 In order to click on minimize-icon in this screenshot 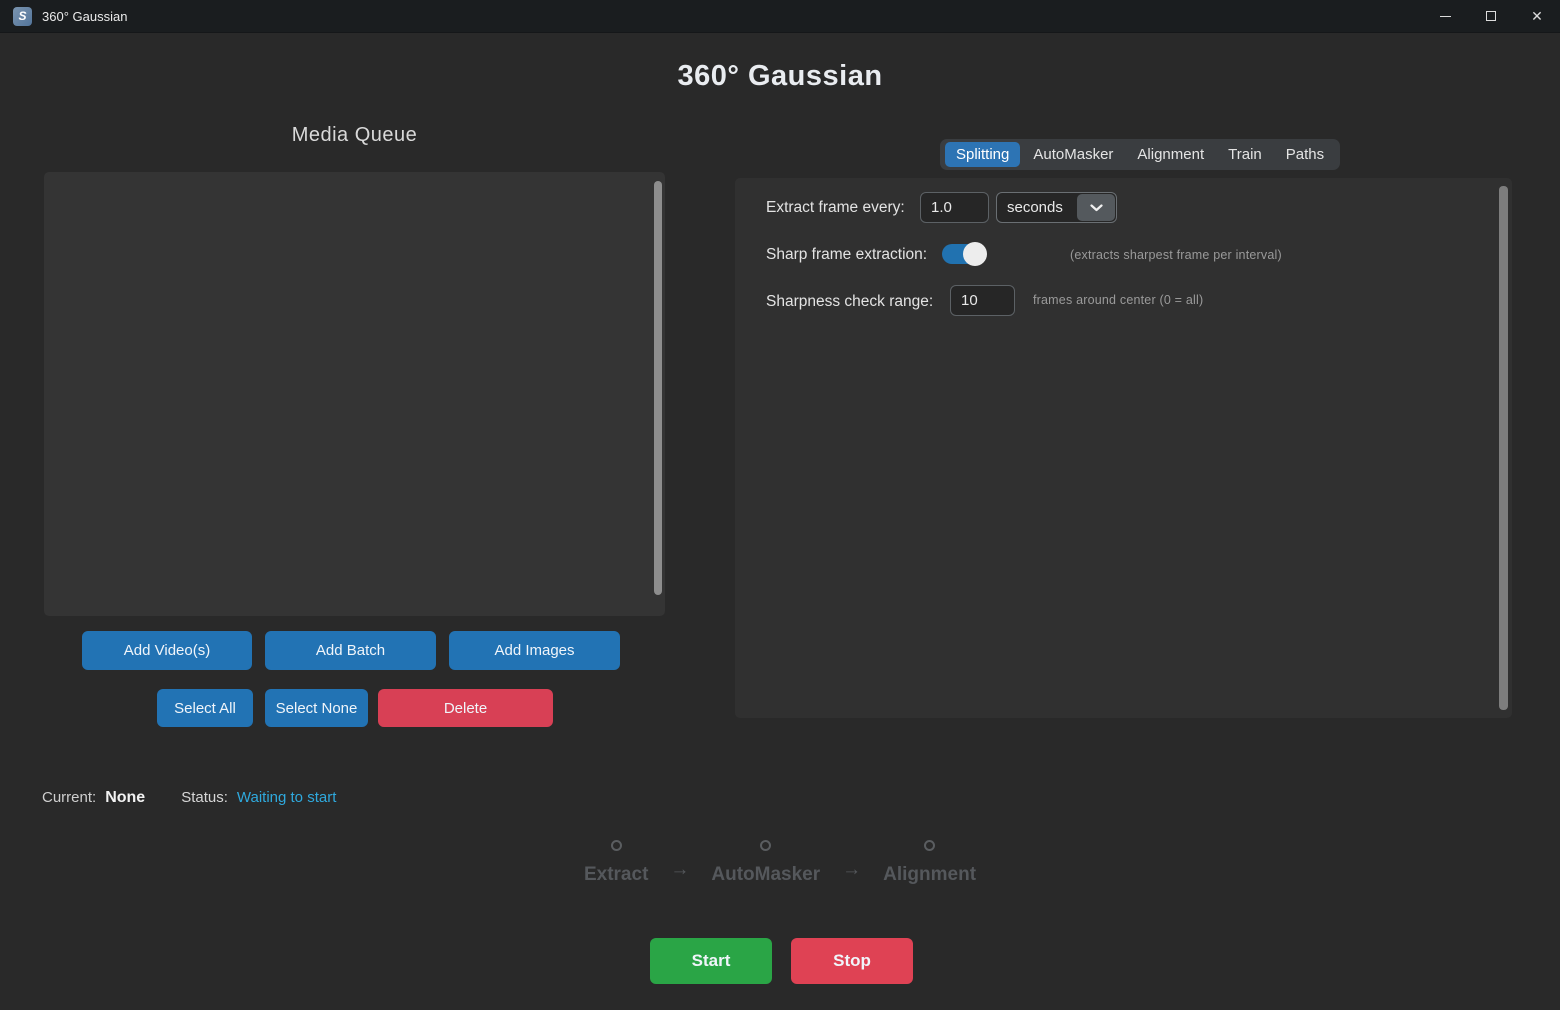, I will do `click(1445, 16)`.